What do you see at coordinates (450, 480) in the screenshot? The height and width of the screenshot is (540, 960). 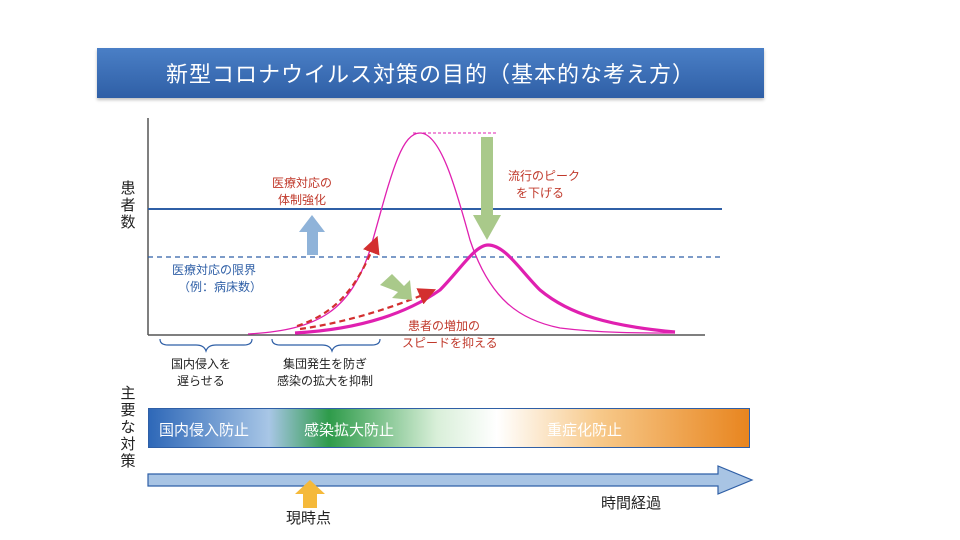 I see `timeline-arrow` at bounding box center [450, 480].